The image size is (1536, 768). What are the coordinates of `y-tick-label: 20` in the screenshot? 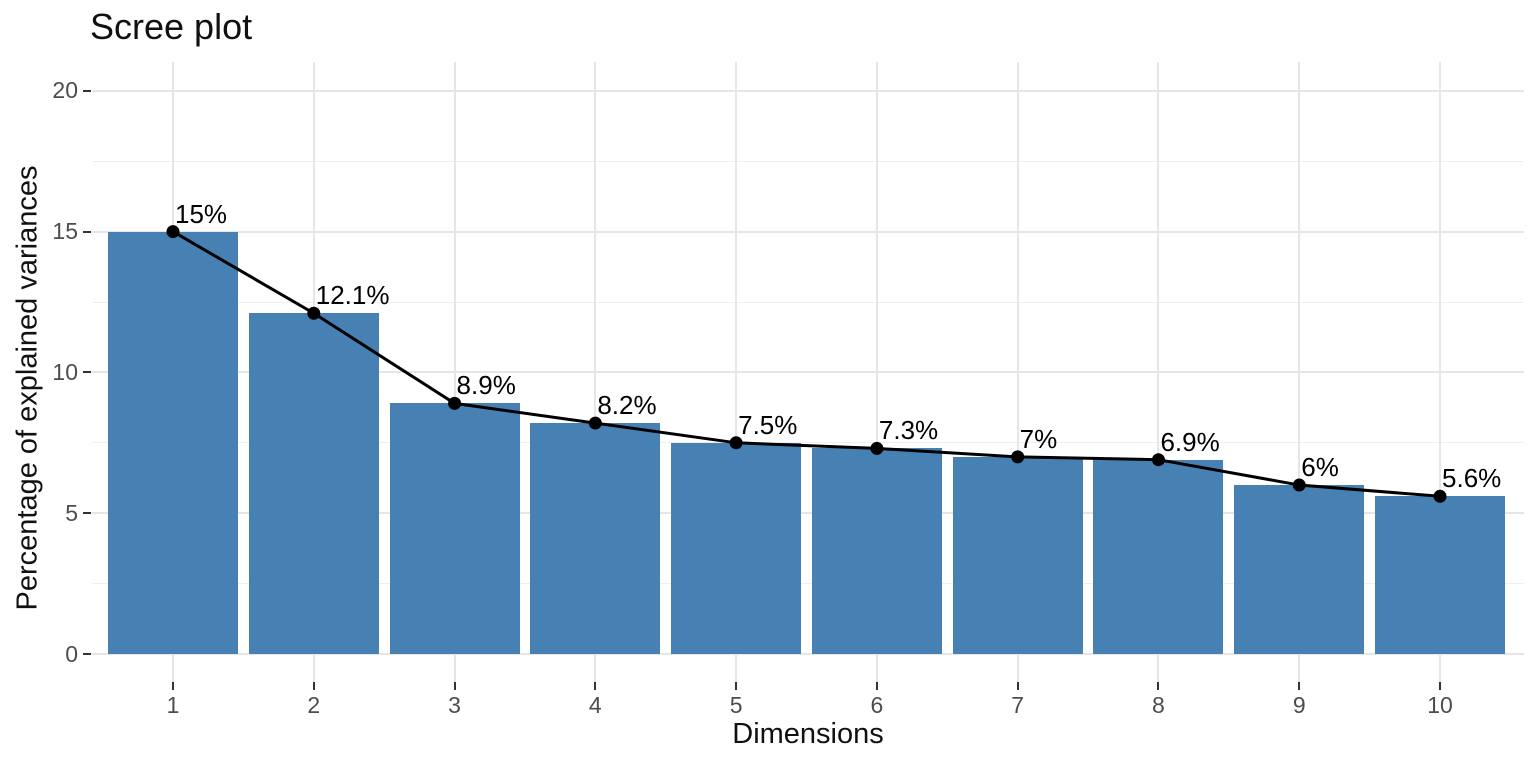 It's located at (65, 90).